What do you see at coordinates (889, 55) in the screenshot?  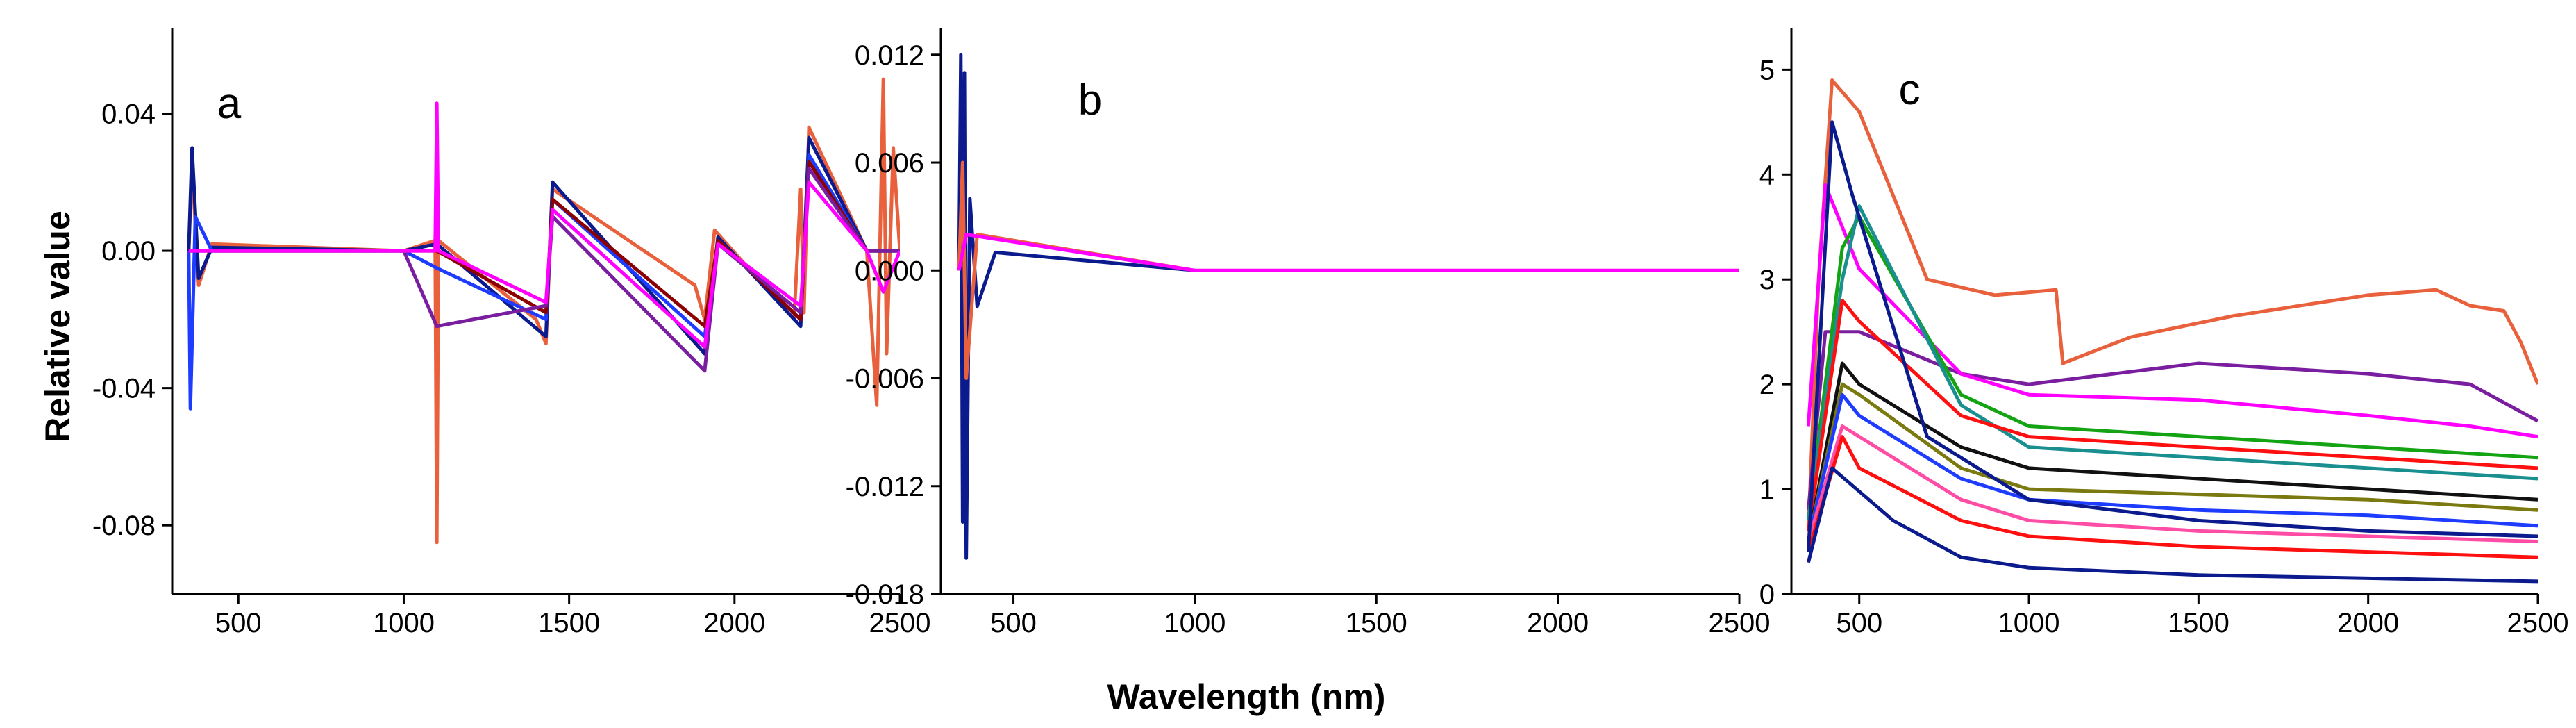 I see `panel-b-y-tick-label: 0.012` at bounding box center [889, 55].